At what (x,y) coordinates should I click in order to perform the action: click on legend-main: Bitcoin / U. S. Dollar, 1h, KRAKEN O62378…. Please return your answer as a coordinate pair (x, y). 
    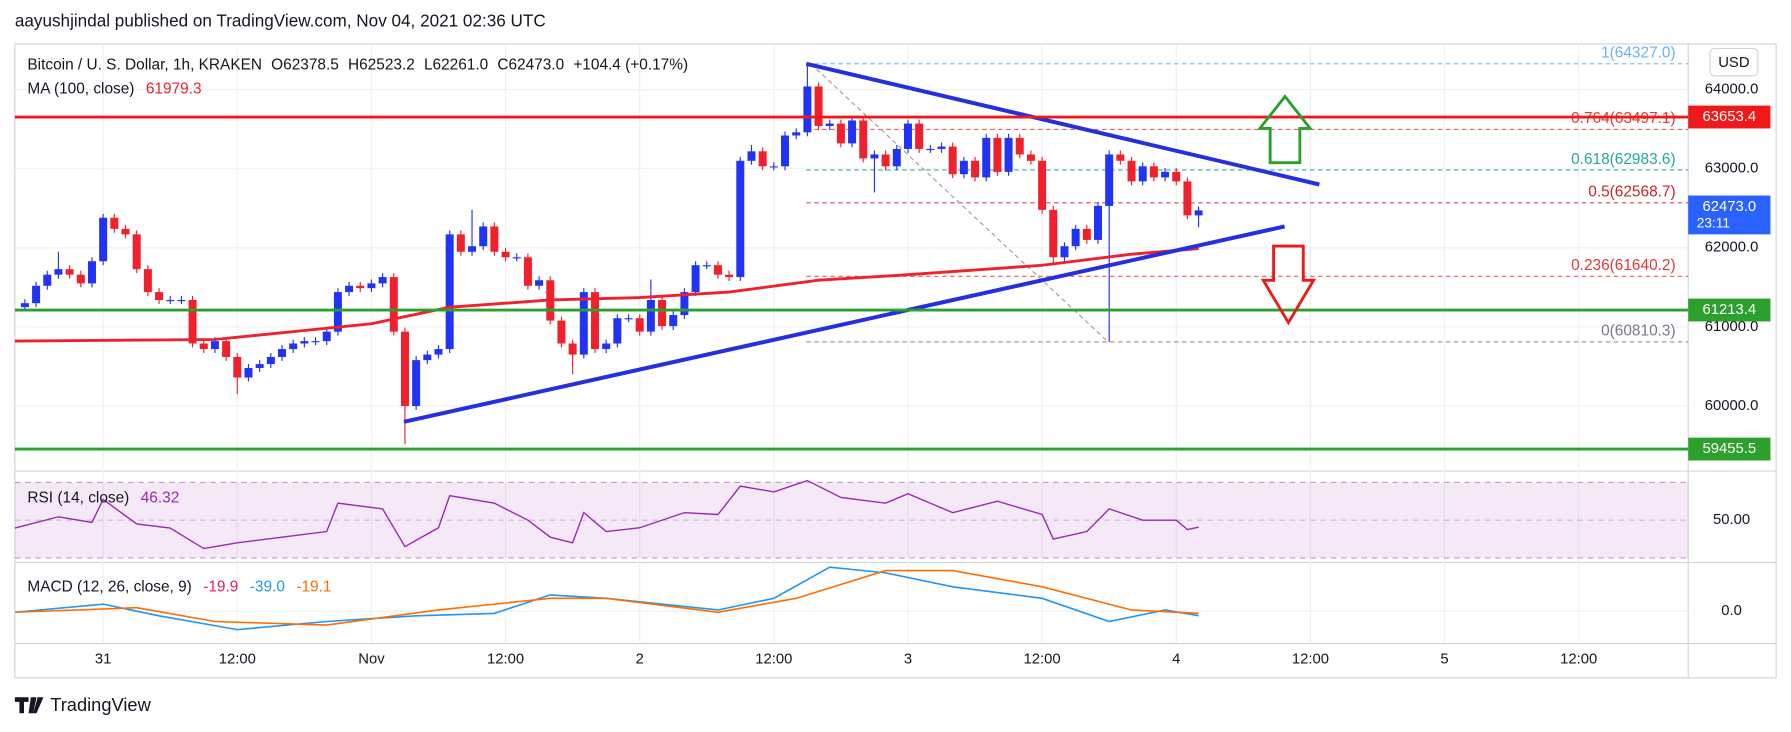
    Looking at the image, I should click on (357, 65).